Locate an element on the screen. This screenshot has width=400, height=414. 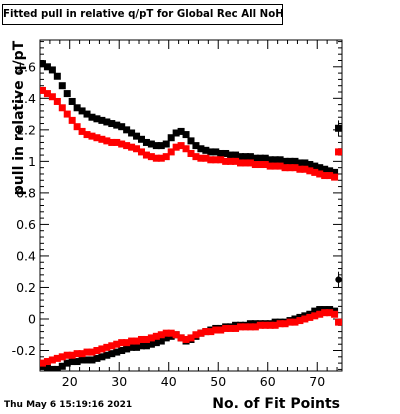
y-tick-label: 1 is located at coordinates (32, 161).